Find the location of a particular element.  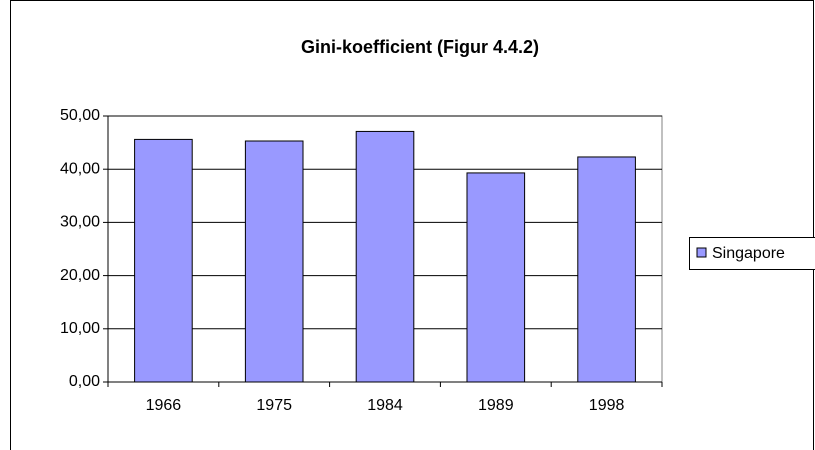

legend-label: Singapore is located at coordinates (748, 253).